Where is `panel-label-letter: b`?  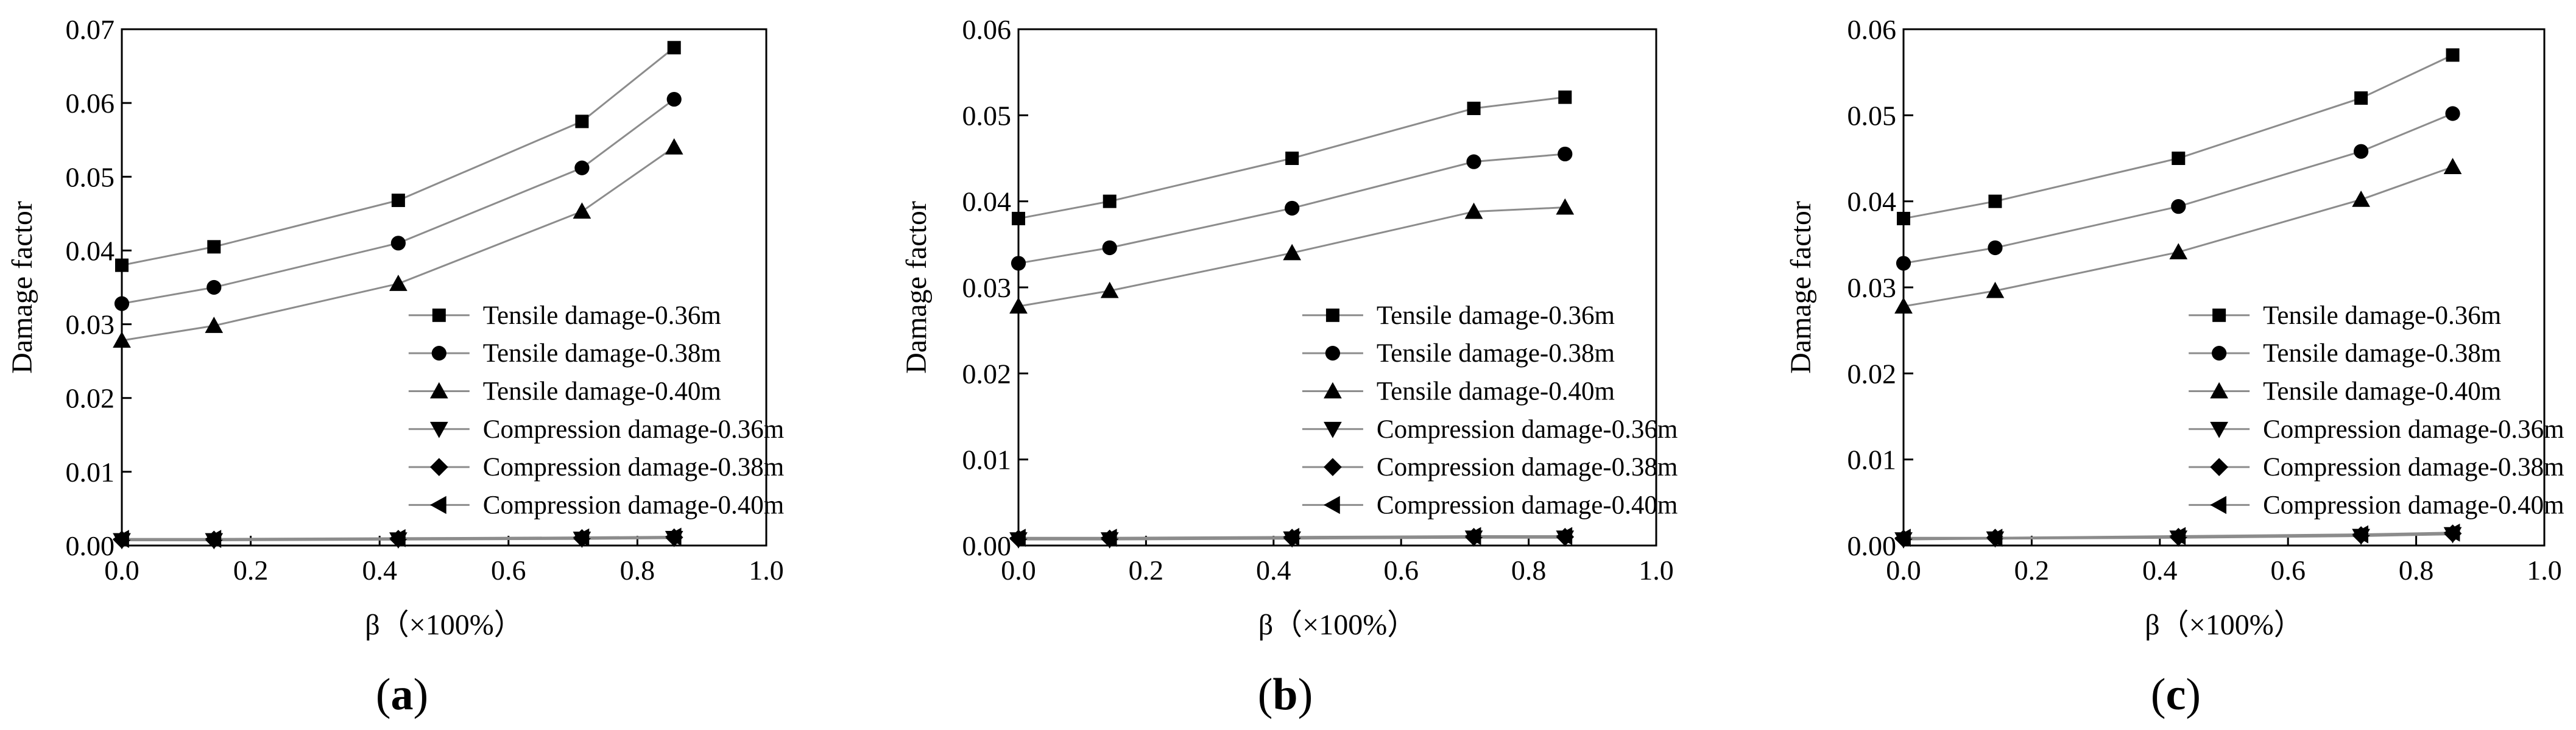 panel-label-letter: b is located at coordinates (1284, 695).